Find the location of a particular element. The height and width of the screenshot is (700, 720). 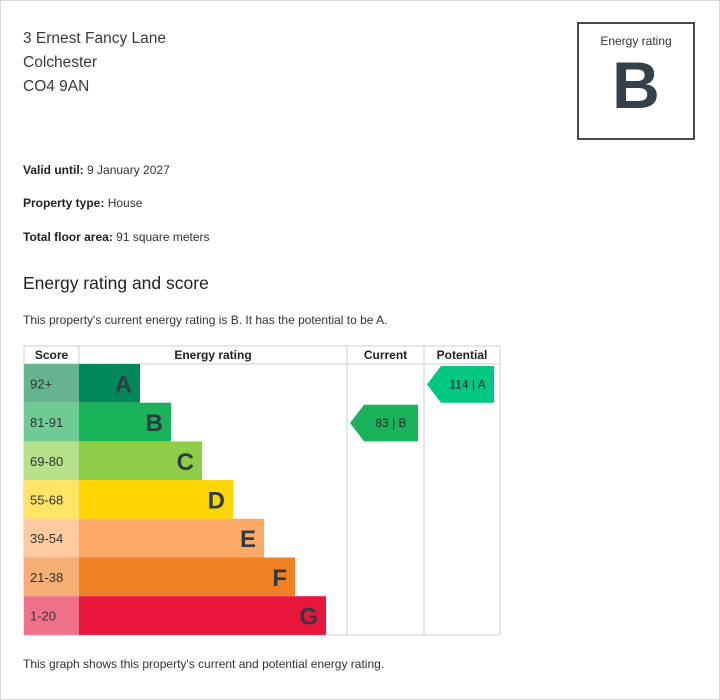

valid-until-value: 9 January 2027 is located at coordinates (128, 170).